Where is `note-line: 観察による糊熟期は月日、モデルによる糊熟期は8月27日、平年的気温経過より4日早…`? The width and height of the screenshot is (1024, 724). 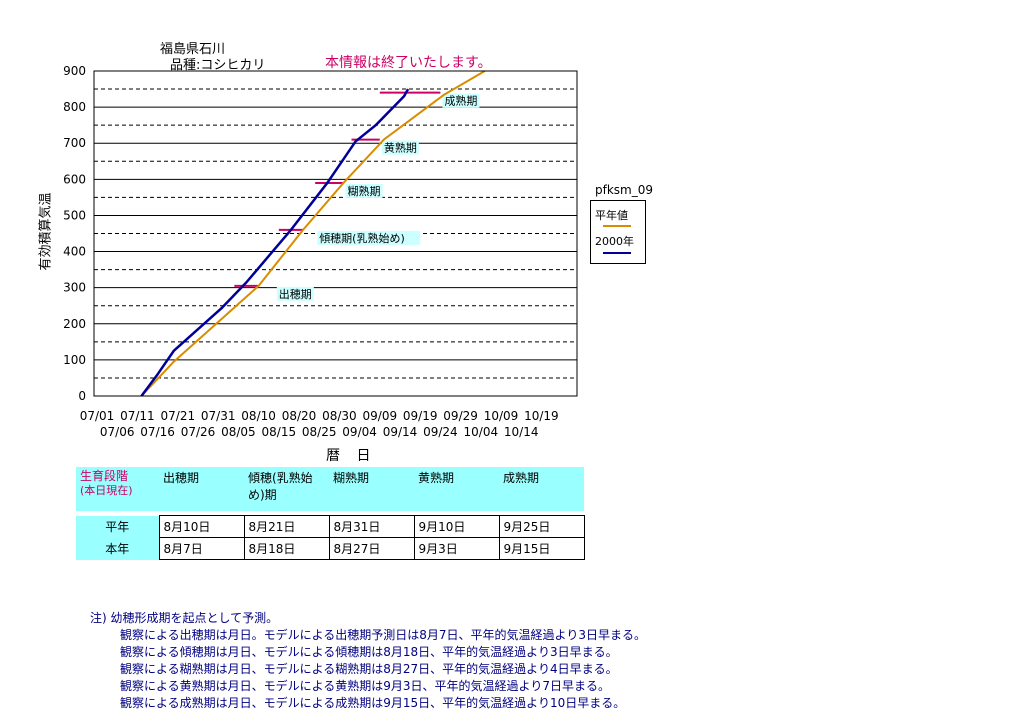
note-line: 観察による糊熟期は月日、モデルによる糊熟期は8月27日、平年的気温経過より4日早… is located at coordinates (369, 669).